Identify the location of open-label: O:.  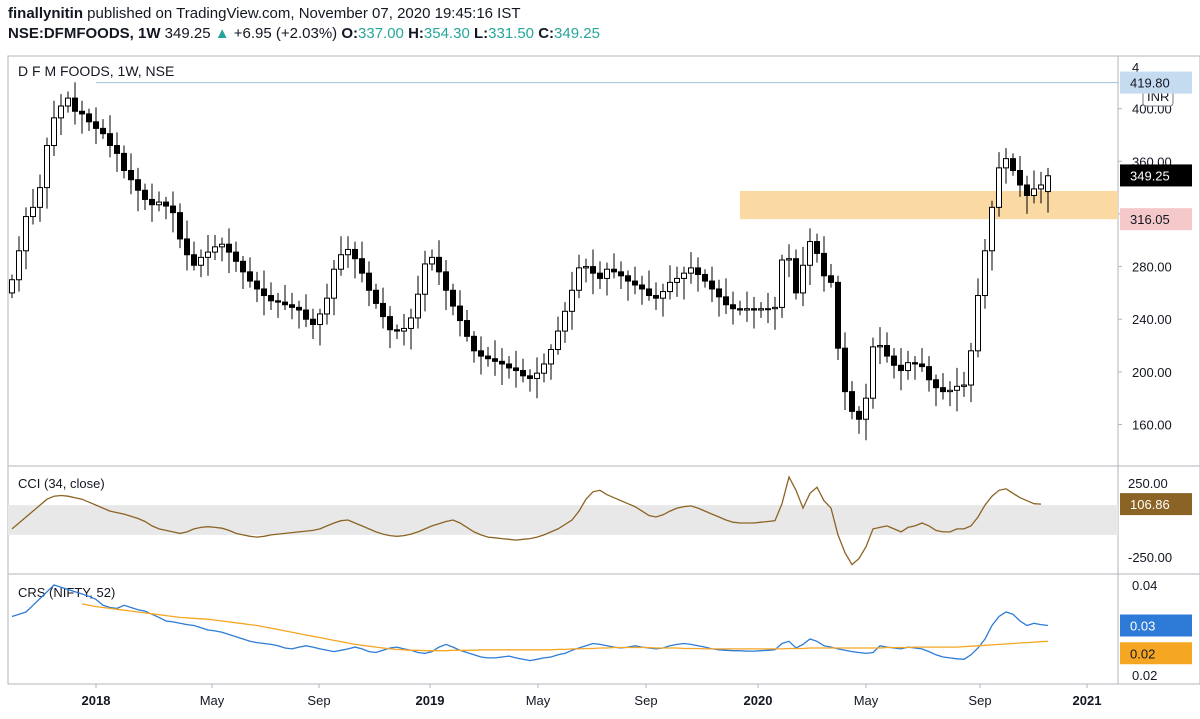
(350, 33).